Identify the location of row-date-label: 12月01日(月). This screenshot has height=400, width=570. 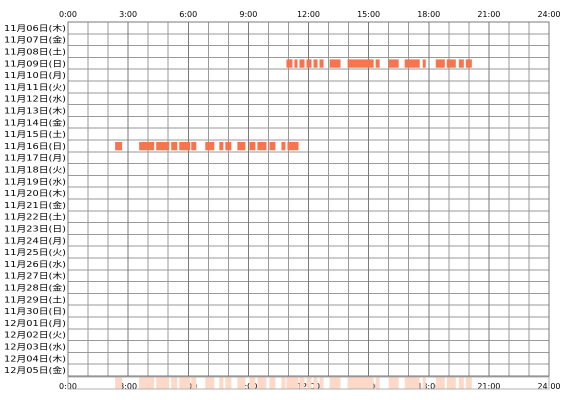
(35, 323).